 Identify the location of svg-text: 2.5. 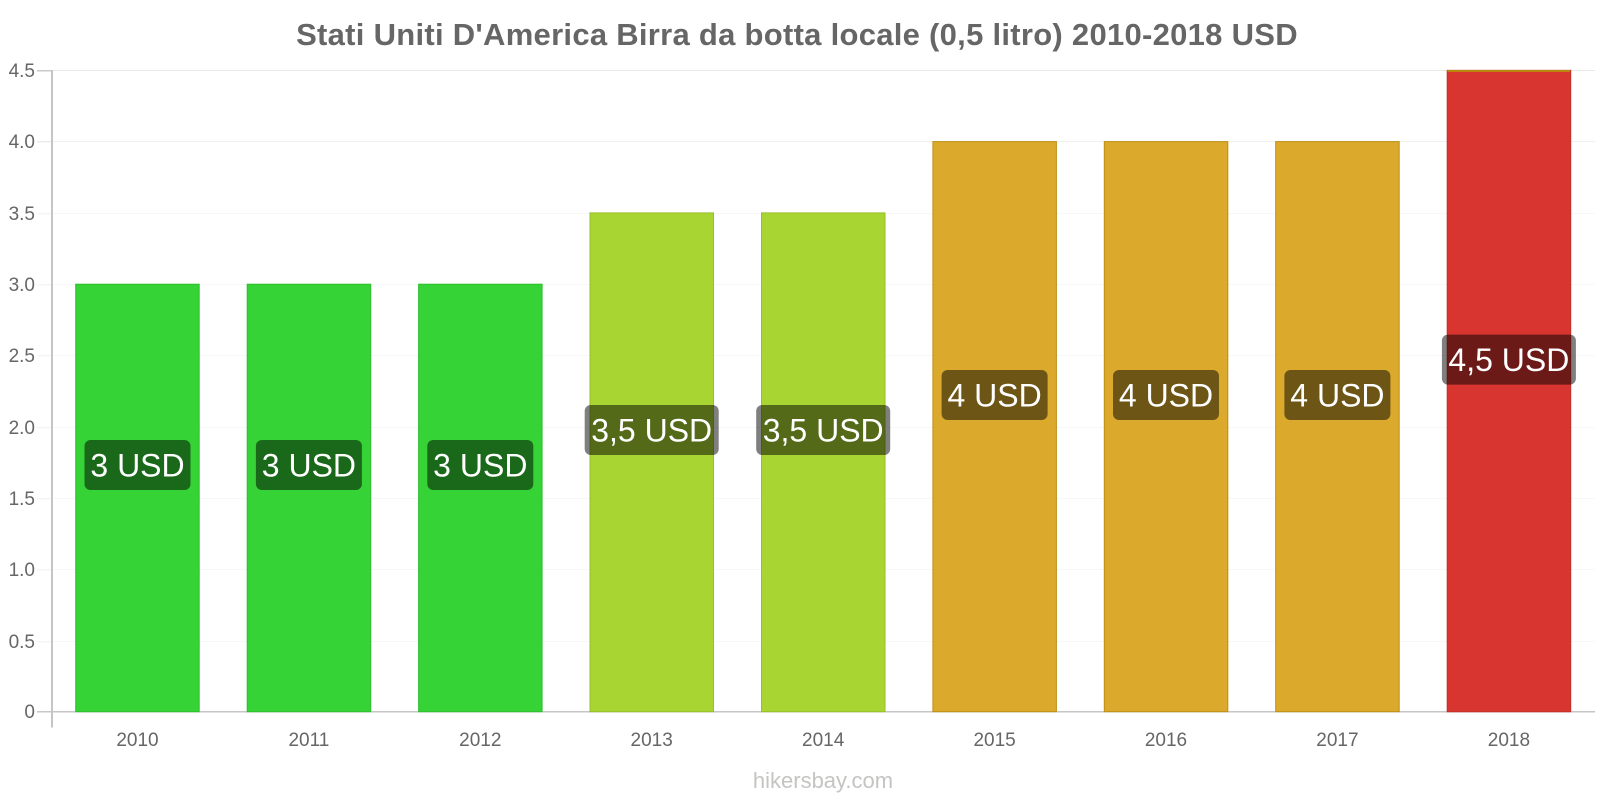
(22, 356).